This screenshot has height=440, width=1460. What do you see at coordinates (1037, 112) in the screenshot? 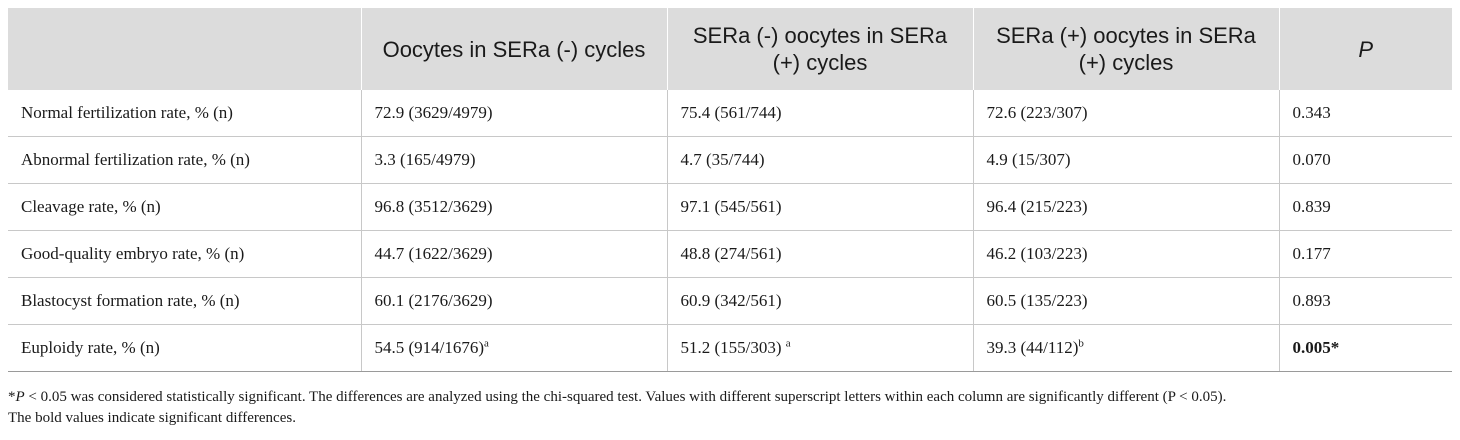
I see `cell-value: 72.6 (223/307)` at bounding box center [1037, 112].